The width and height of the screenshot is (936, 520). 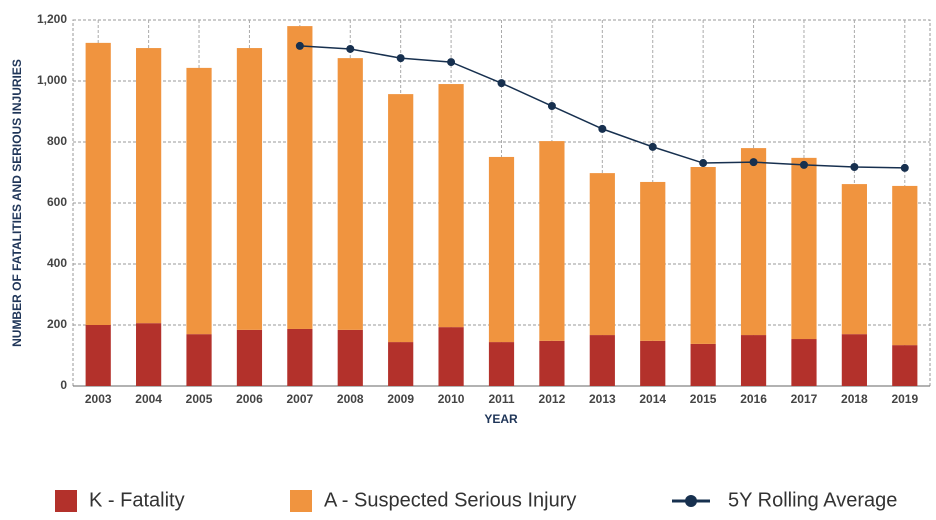 I want to click on y-tick-label: 800, so click(x=57, y=141).